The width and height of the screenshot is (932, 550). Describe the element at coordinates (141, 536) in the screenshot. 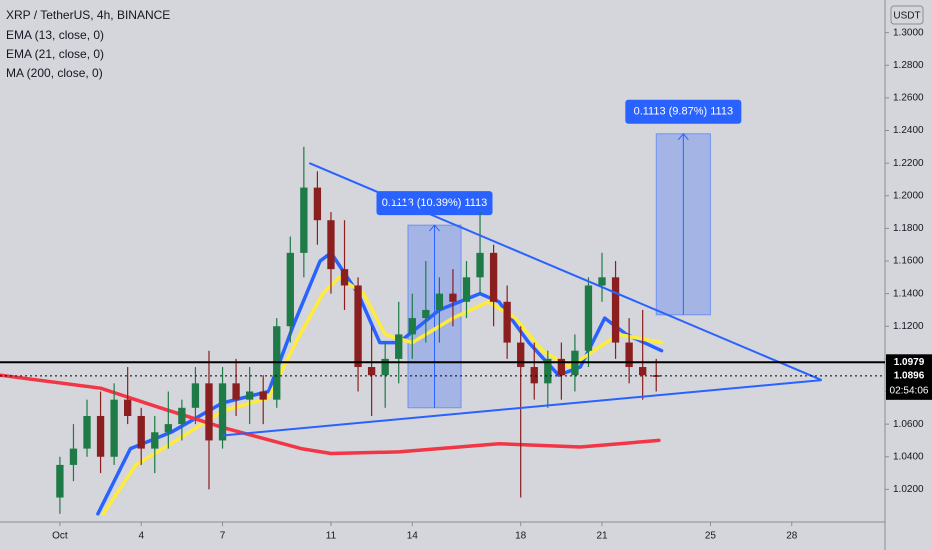

I see `x-tick-label: 4` at that location.